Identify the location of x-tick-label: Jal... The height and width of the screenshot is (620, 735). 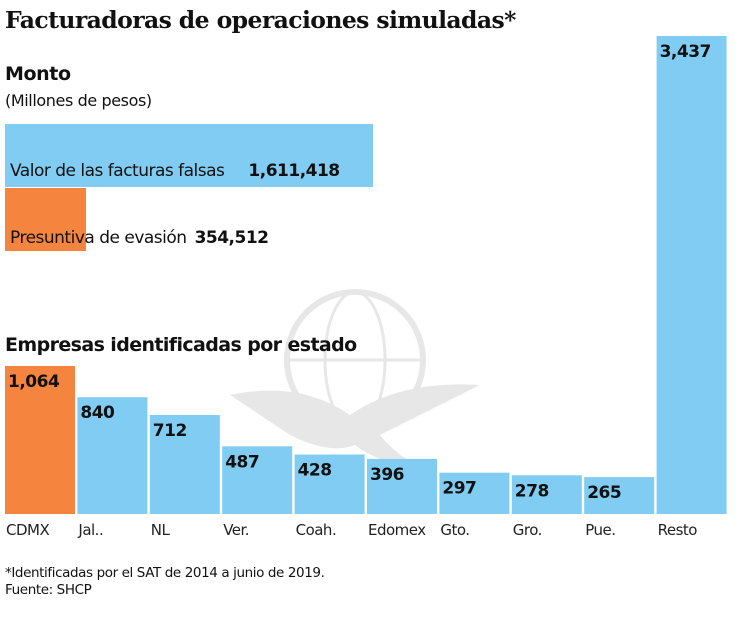
(90, 530).